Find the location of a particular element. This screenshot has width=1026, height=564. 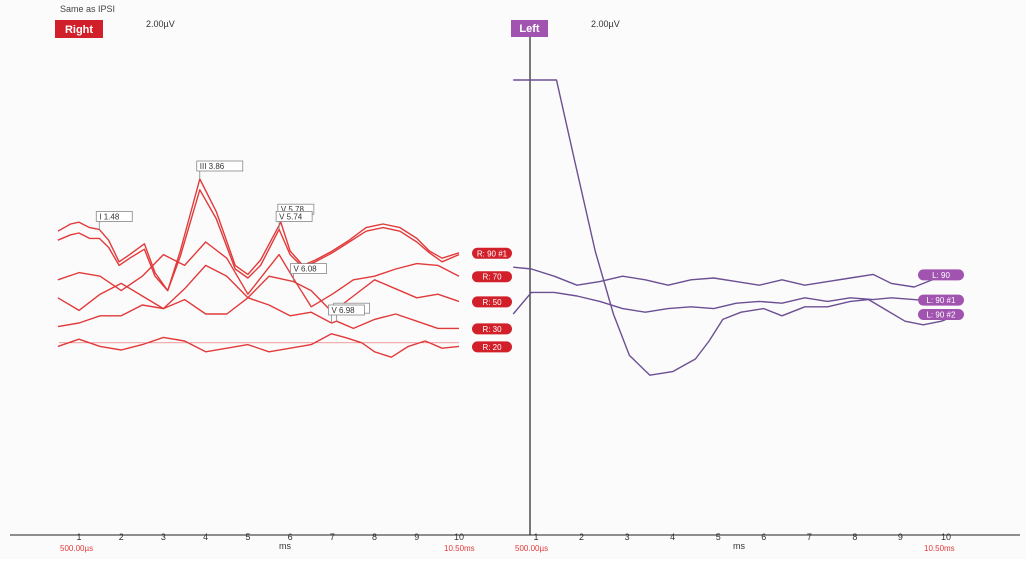

series-tag-label: R: 20 is located at coordinates (492, 347).